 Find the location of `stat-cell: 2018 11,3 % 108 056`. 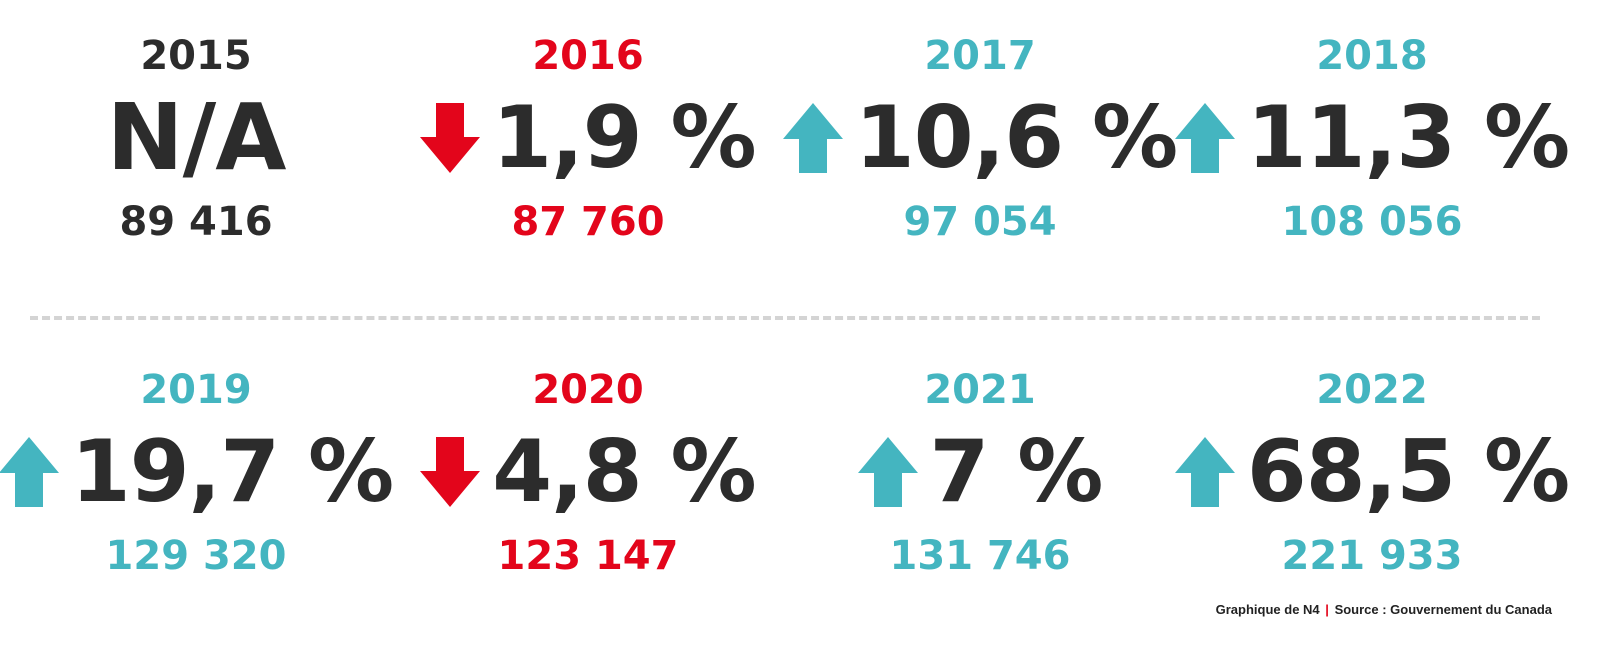

stat-cell: 2018 11,3 % 108 056 is located at coordinates (1372, 122).